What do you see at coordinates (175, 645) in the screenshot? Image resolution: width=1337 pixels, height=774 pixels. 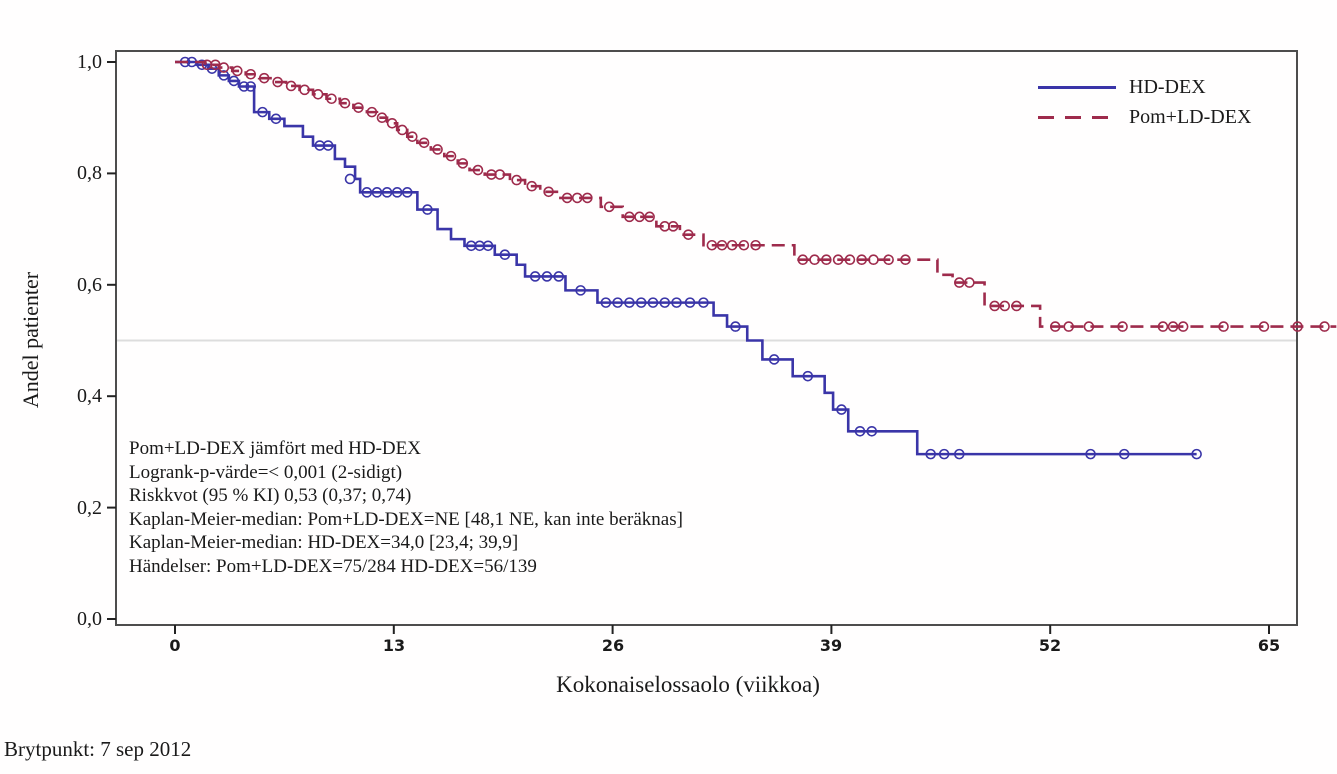 I see `x-tick-label-0: 0` at bounding box center [175, 645].